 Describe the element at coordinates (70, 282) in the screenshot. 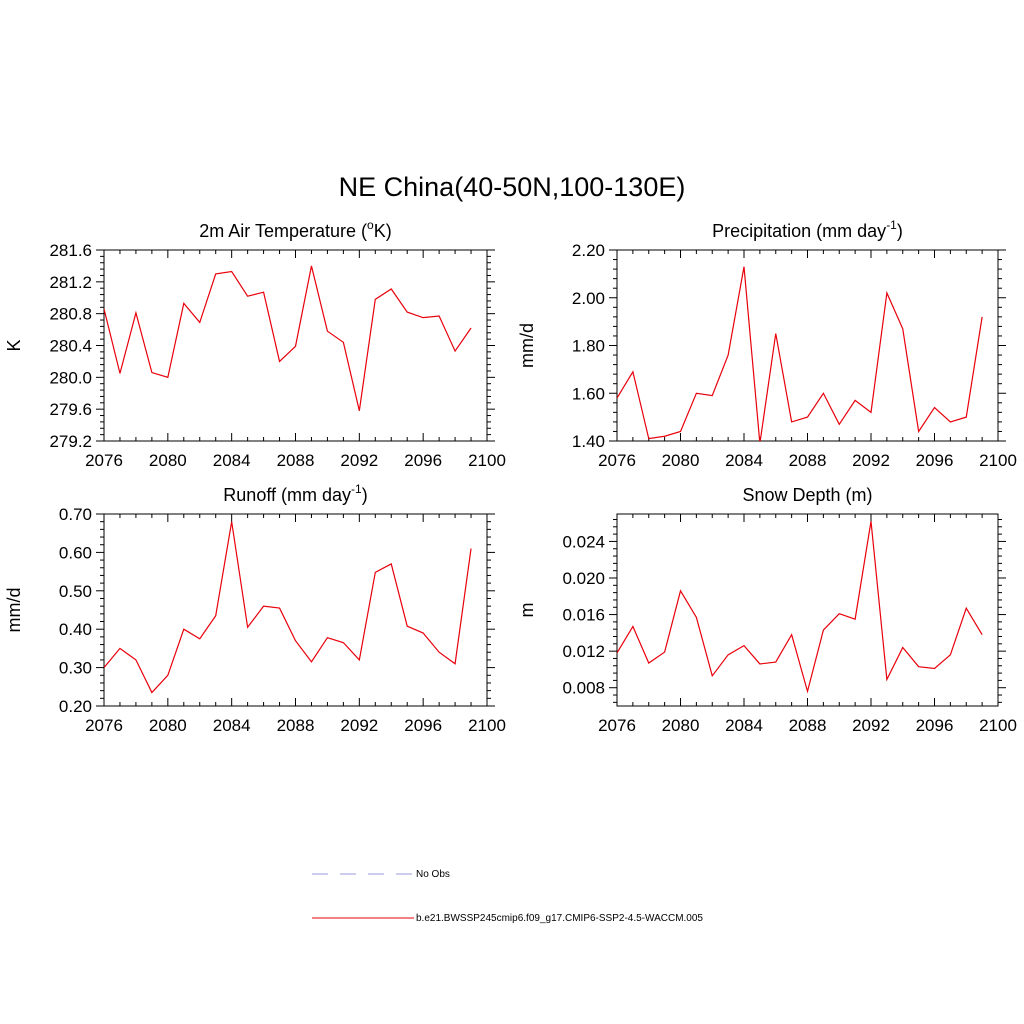

I see `y-tick-label: 281.2` at that location.